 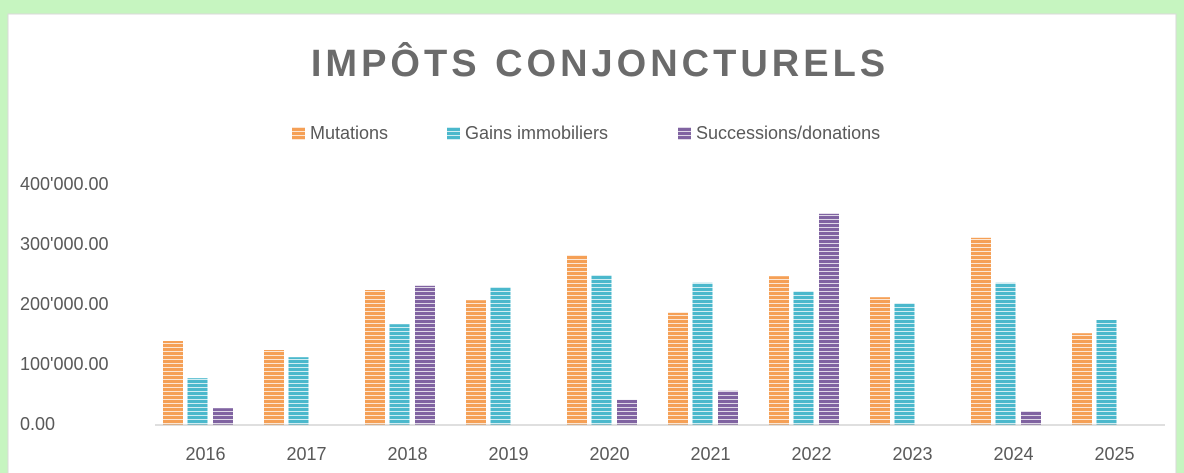 I want to click on x-tick-label: 2020, so click(x=609, y=454).